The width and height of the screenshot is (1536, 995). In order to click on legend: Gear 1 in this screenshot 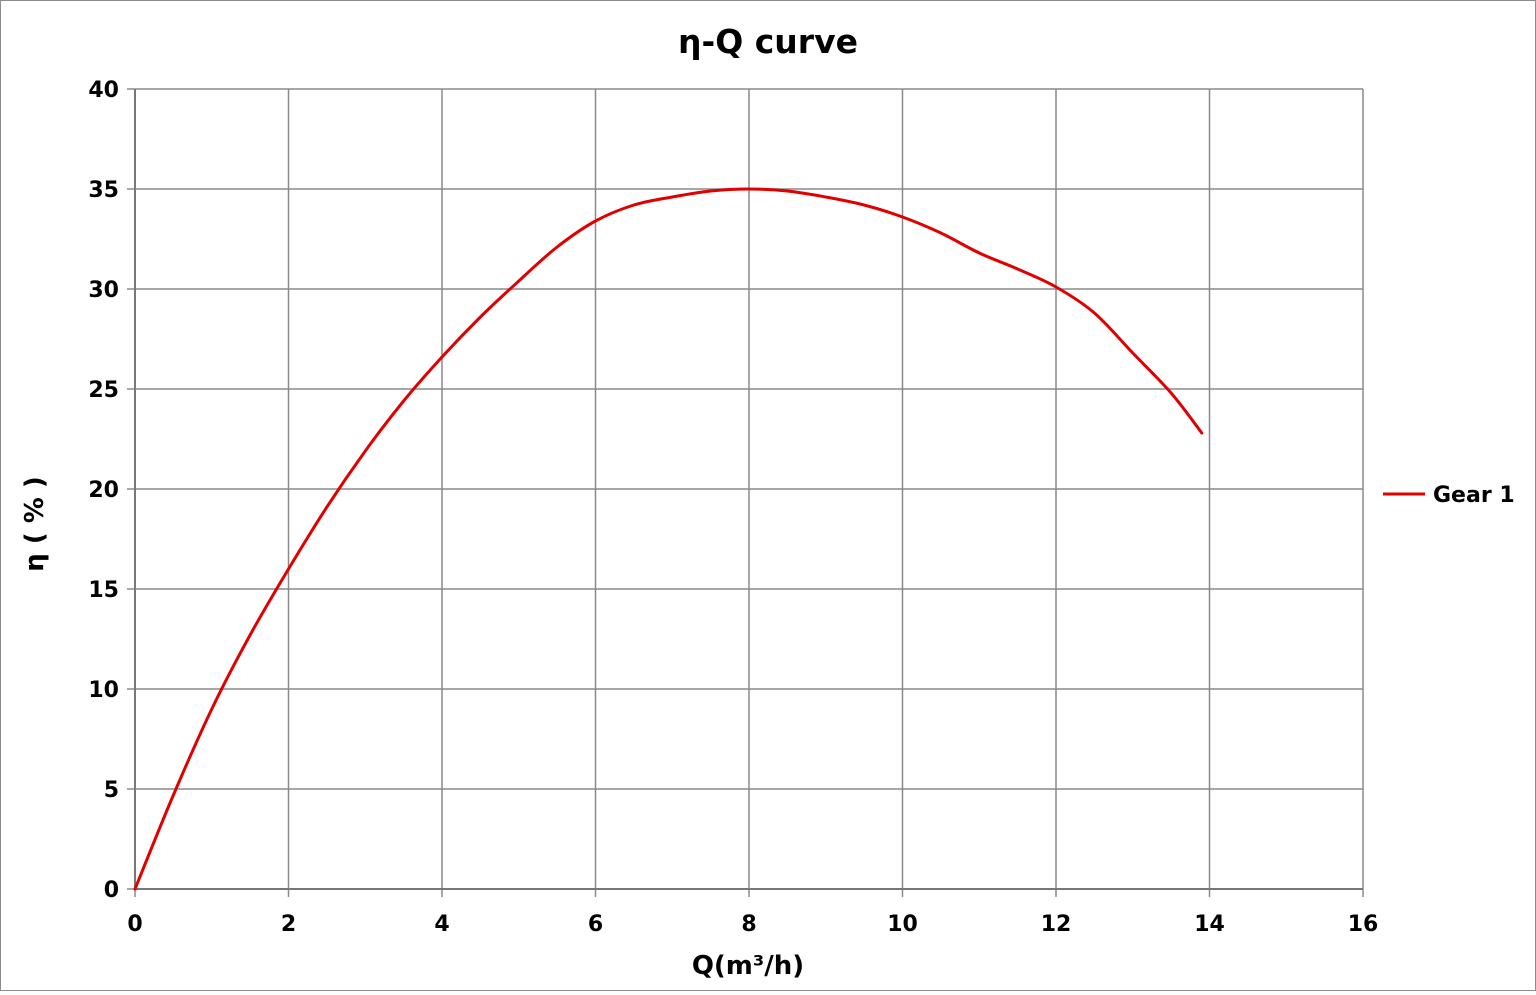, I will do `click(1449, 495)`.